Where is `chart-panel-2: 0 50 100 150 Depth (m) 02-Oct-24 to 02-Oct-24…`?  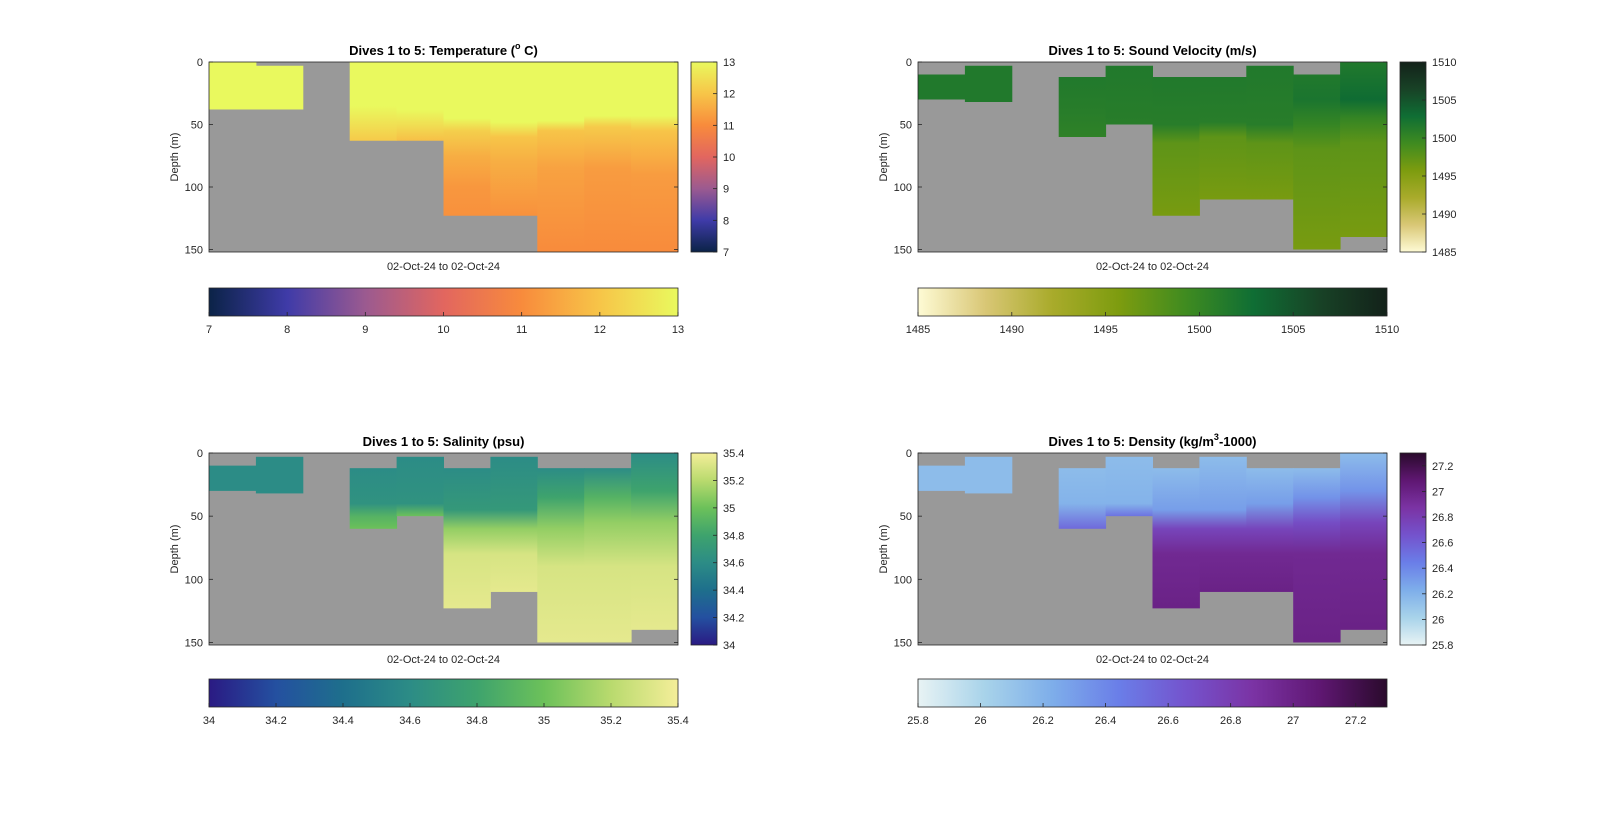 chart-panel-2: 0 50 100 150 Depth (m) 02-Oct-24 to 02-Oct-24… is located at coordinates (1167, 189).